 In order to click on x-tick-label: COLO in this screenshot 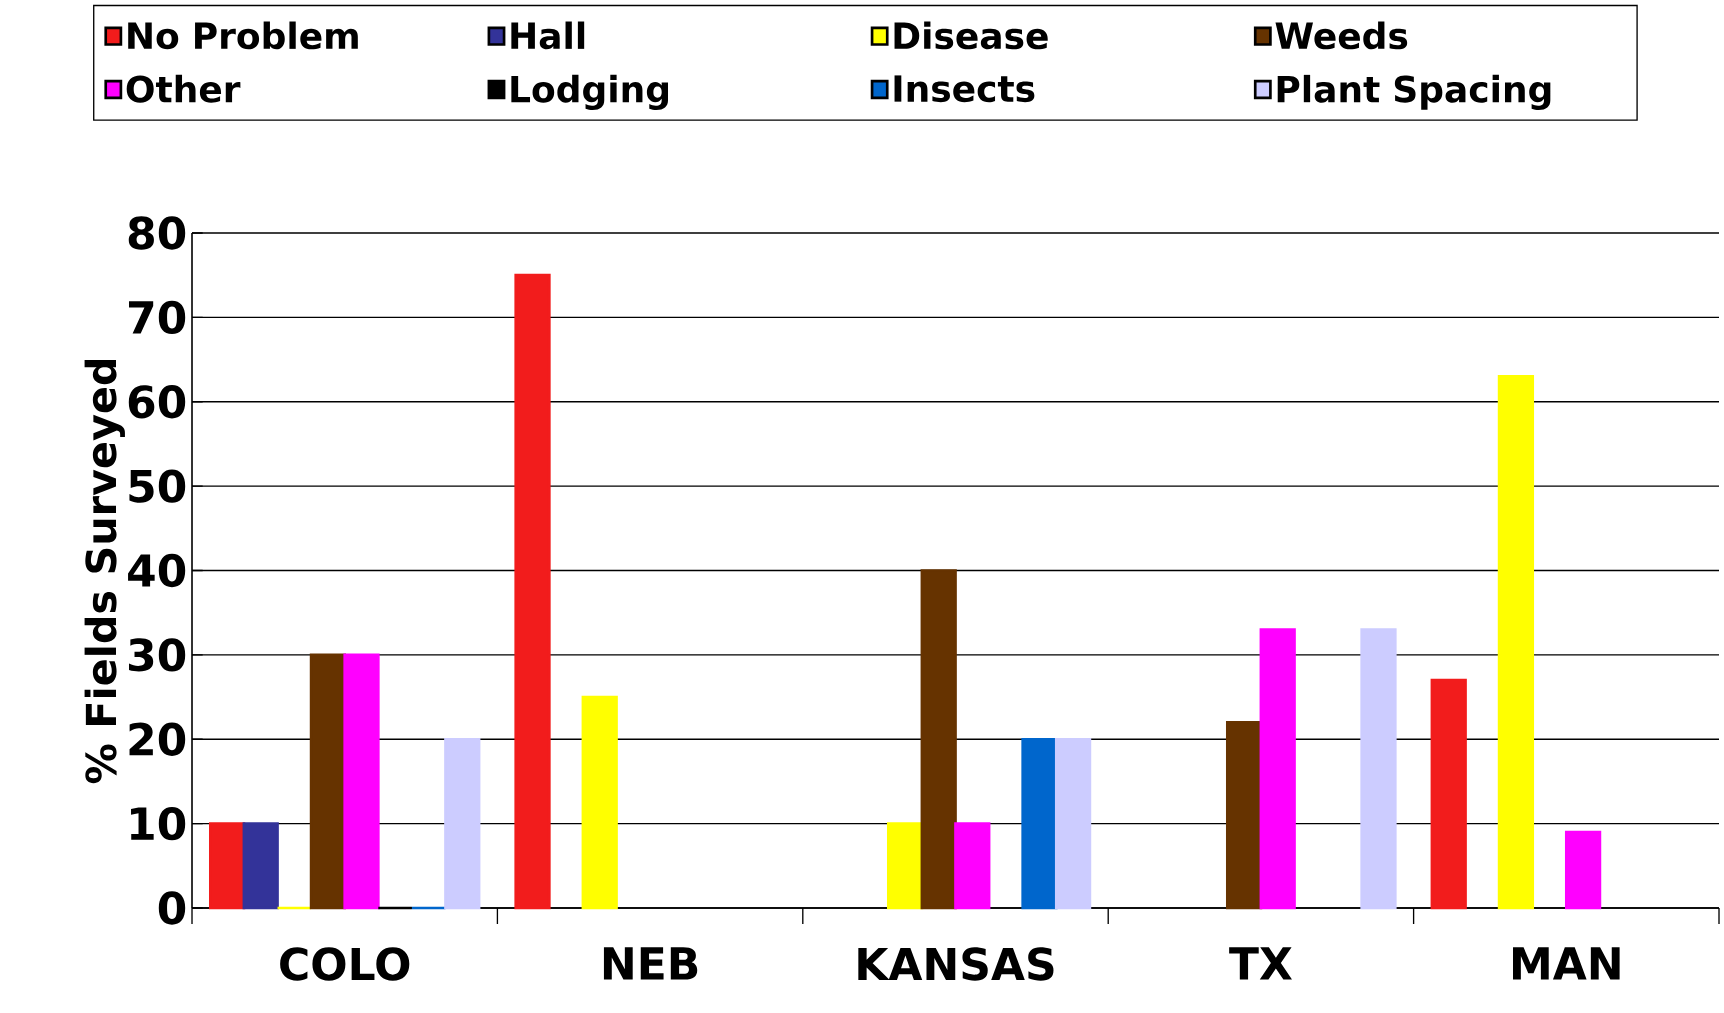, I will do `click(345, 964)`.